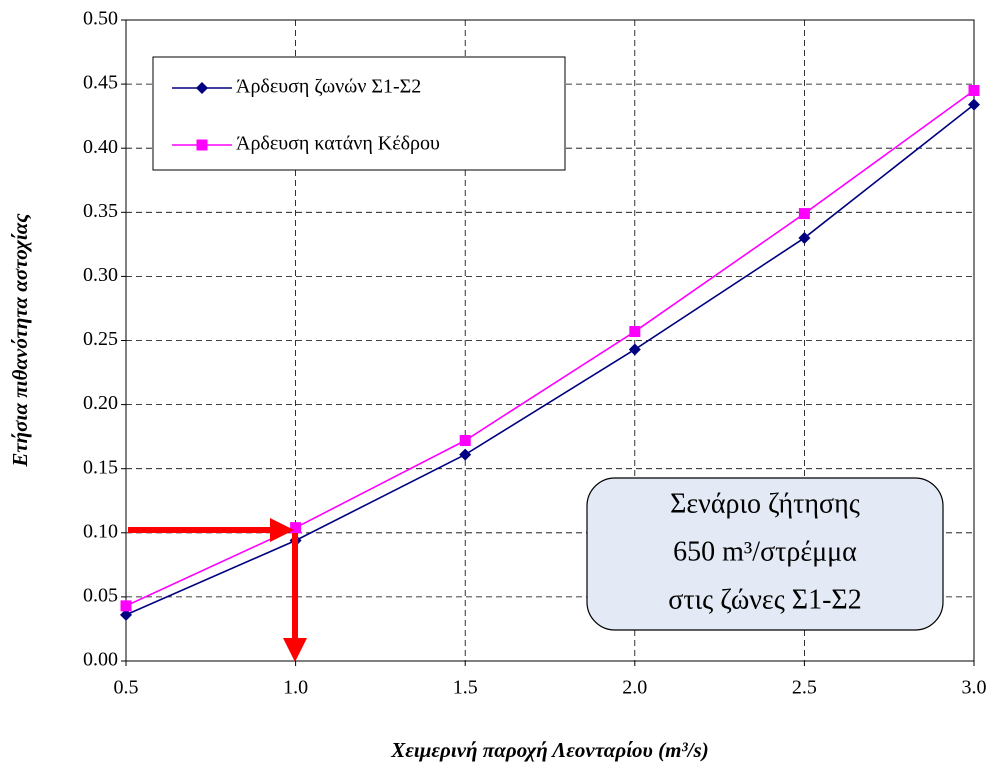  Describe the element at coordinates (100, 467) in the screenshot. I see `y-tick-label: 0.15` at that location.